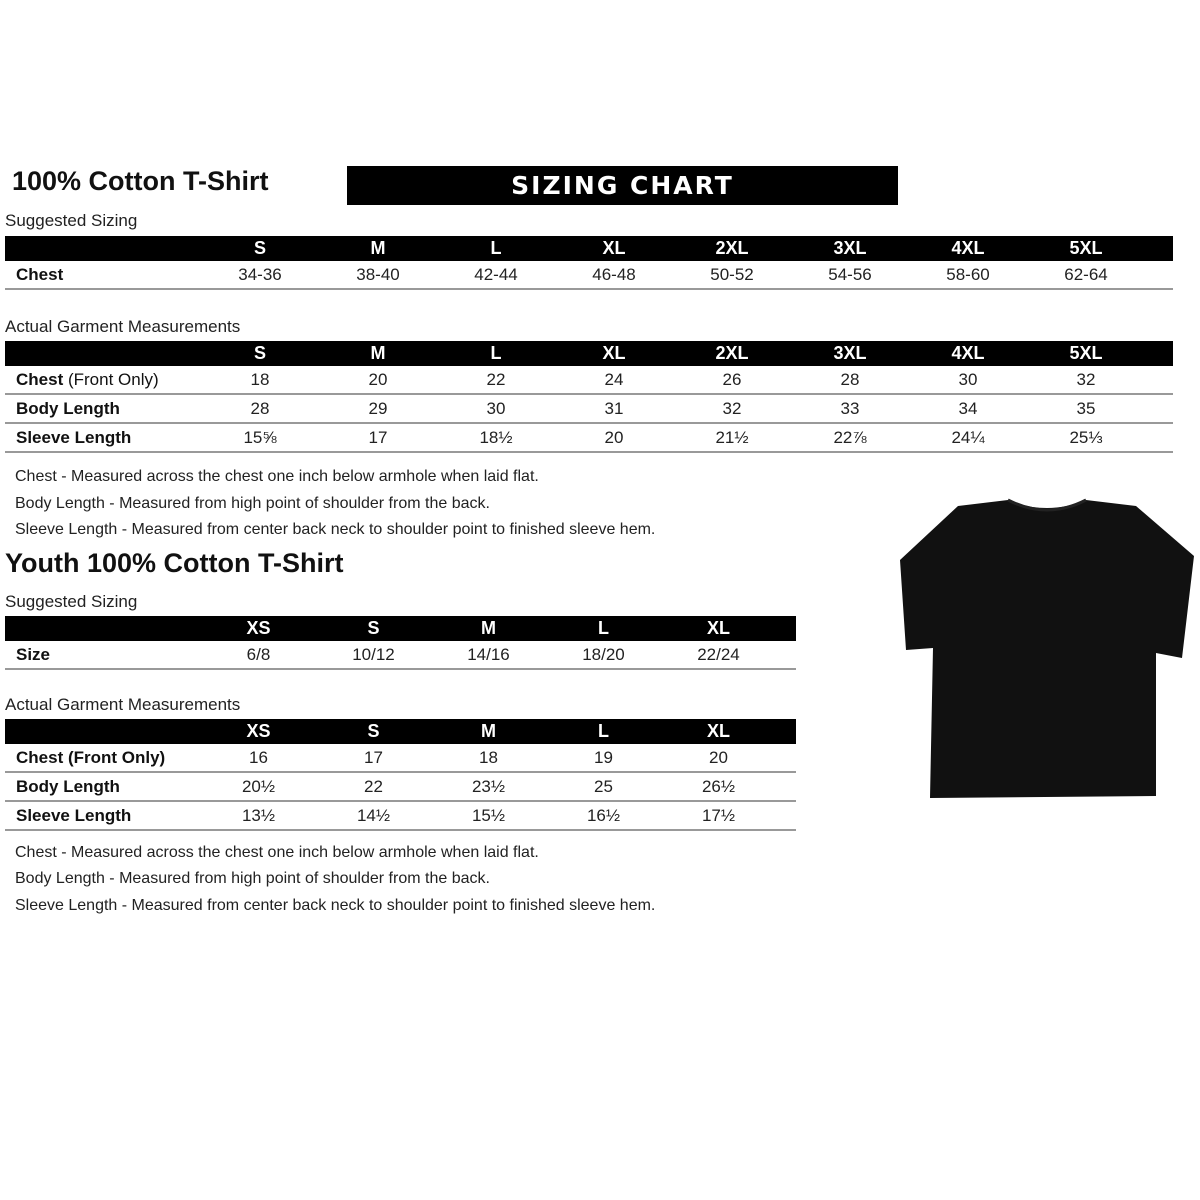 Image resolution: width=1200 pixels, height=1200 pixels. Describe the element at coordinates (33, 654) in the screenshot. I see `row-label-text: Size` at that location.